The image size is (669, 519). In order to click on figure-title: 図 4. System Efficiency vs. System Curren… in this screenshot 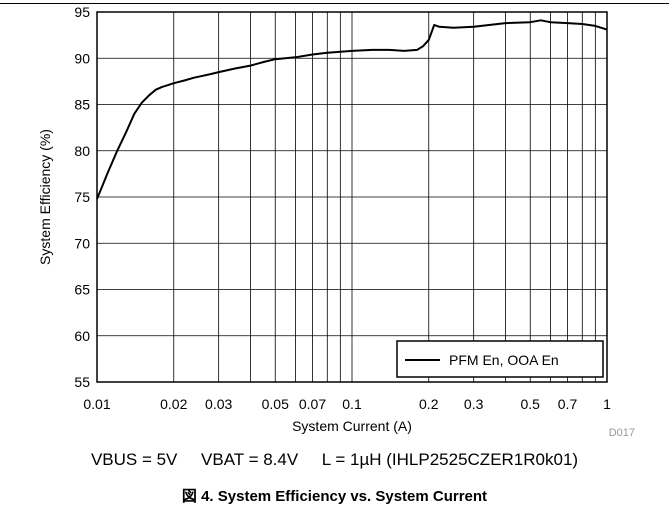, I will do `click(334, 496)`.